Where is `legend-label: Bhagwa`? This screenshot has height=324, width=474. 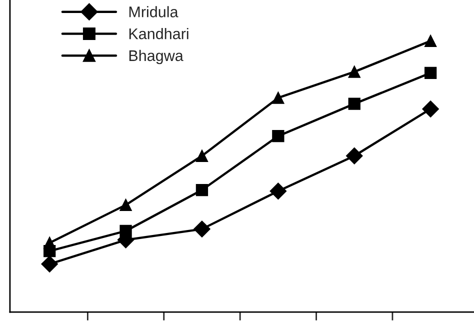
legend-label: Bhagwa is located at coordinates (156, 57).